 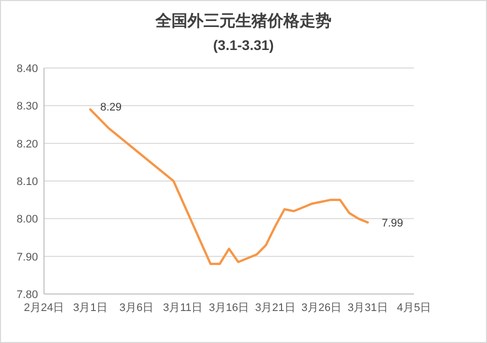 I want to click on y-tick-label: 8.00, so click(x=27, y=220).